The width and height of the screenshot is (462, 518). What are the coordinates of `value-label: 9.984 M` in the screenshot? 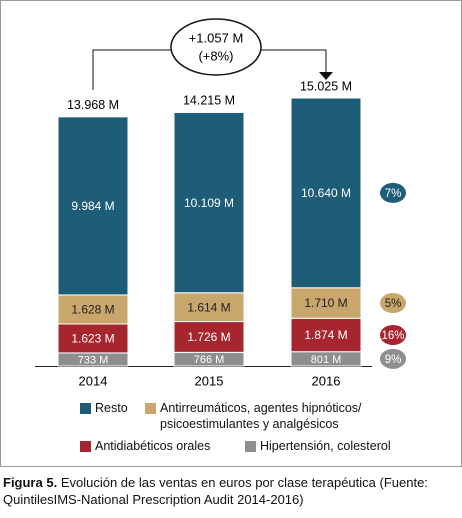 It's located at (92, 206).